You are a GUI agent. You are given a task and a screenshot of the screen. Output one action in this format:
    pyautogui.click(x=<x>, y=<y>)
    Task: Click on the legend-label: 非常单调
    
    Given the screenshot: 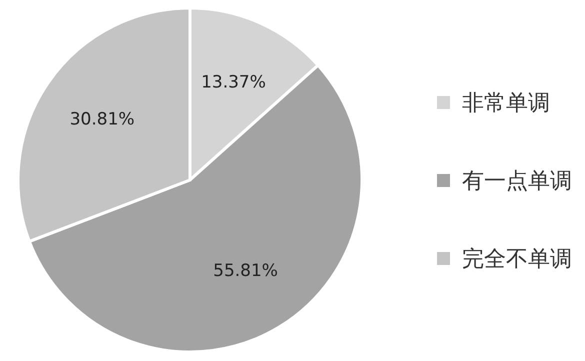 What is the action you would take?
    pyautogui.click(x=506, y=104)
    